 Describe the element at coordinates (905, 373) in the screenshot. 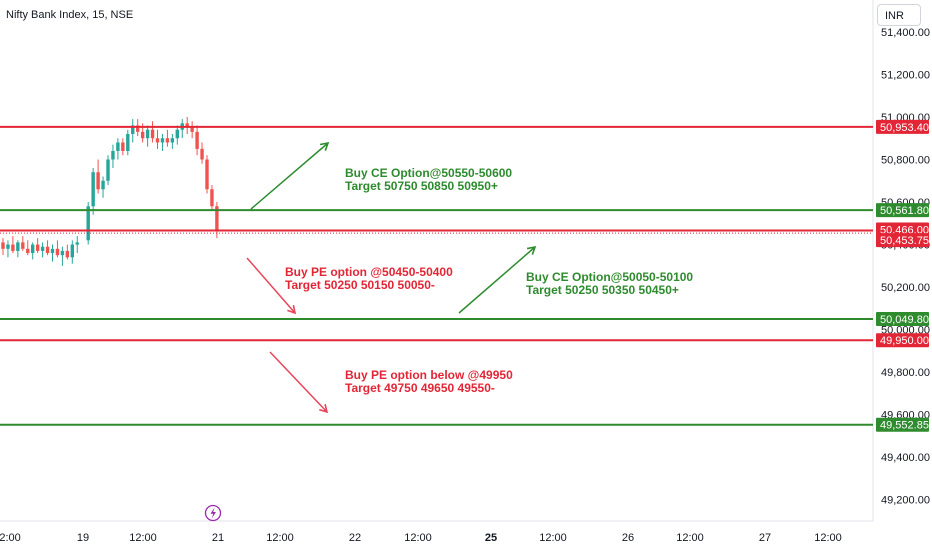

I see `price-tick-label: 49,800.00` at that location.